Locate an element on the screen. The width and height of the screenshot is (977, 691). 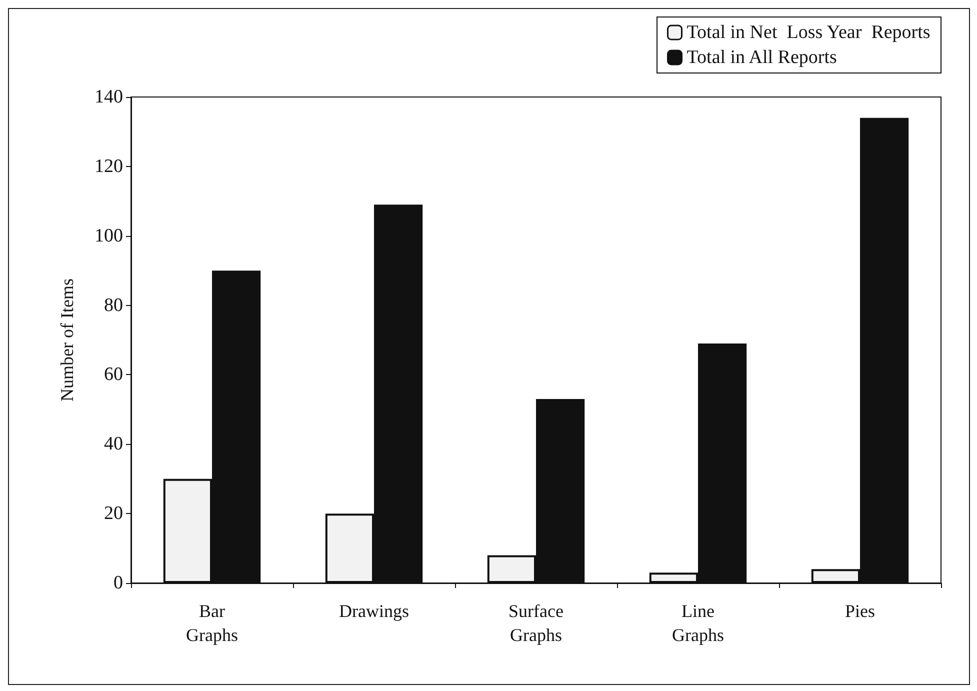
y-tick-label: 140 is located at coordinates (108, 97).